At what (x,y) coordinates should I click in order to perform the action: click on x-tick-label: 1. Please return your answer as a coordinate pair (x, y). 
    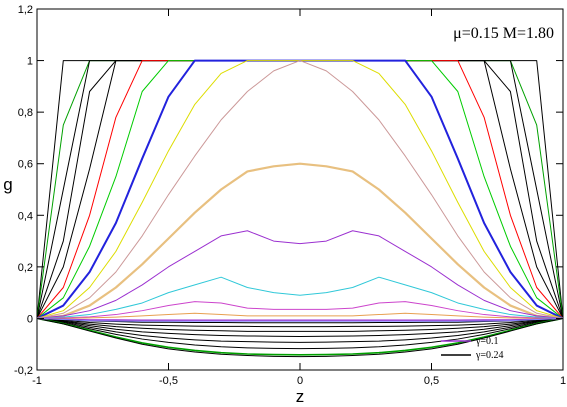
    Looking at the image, I should click on (563, 381).